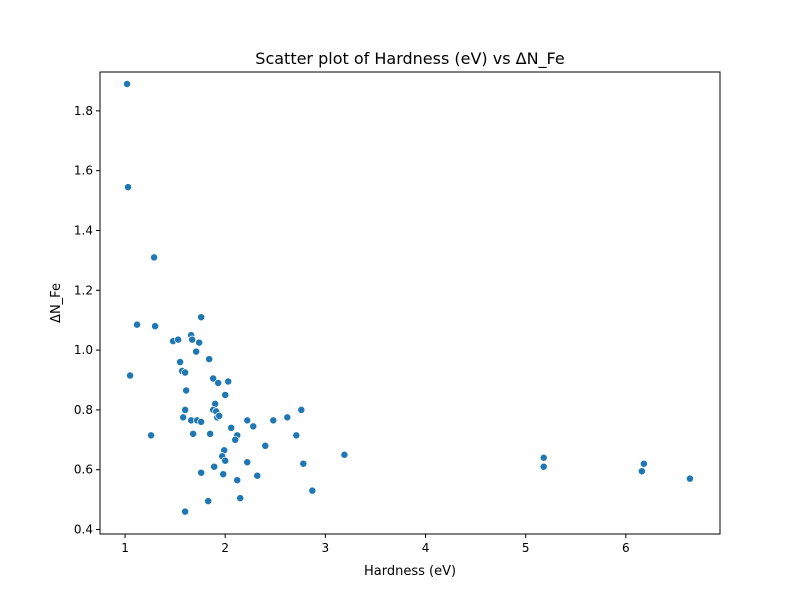  I want to click on y-tick-label: 1.0, so click(83, 350).